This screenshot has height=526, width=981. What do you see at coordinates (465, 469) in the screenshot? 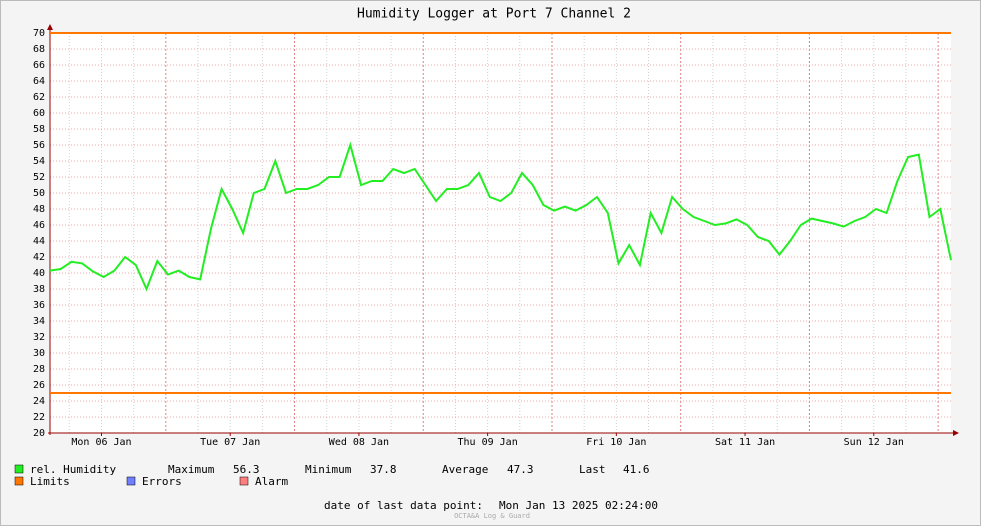
I see `stat-label: Average` at bounding box center [465, 469].